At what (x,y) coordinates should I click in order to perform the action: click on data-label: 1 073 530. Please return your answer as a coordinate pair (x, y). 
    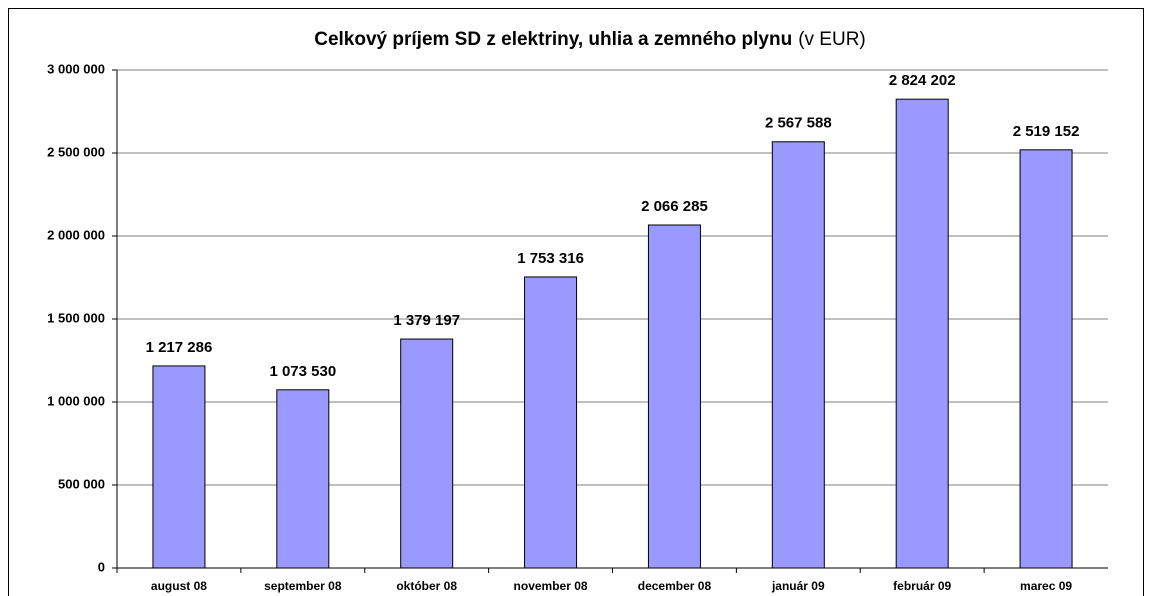
    Looking at the image, I should click on (302, 371).